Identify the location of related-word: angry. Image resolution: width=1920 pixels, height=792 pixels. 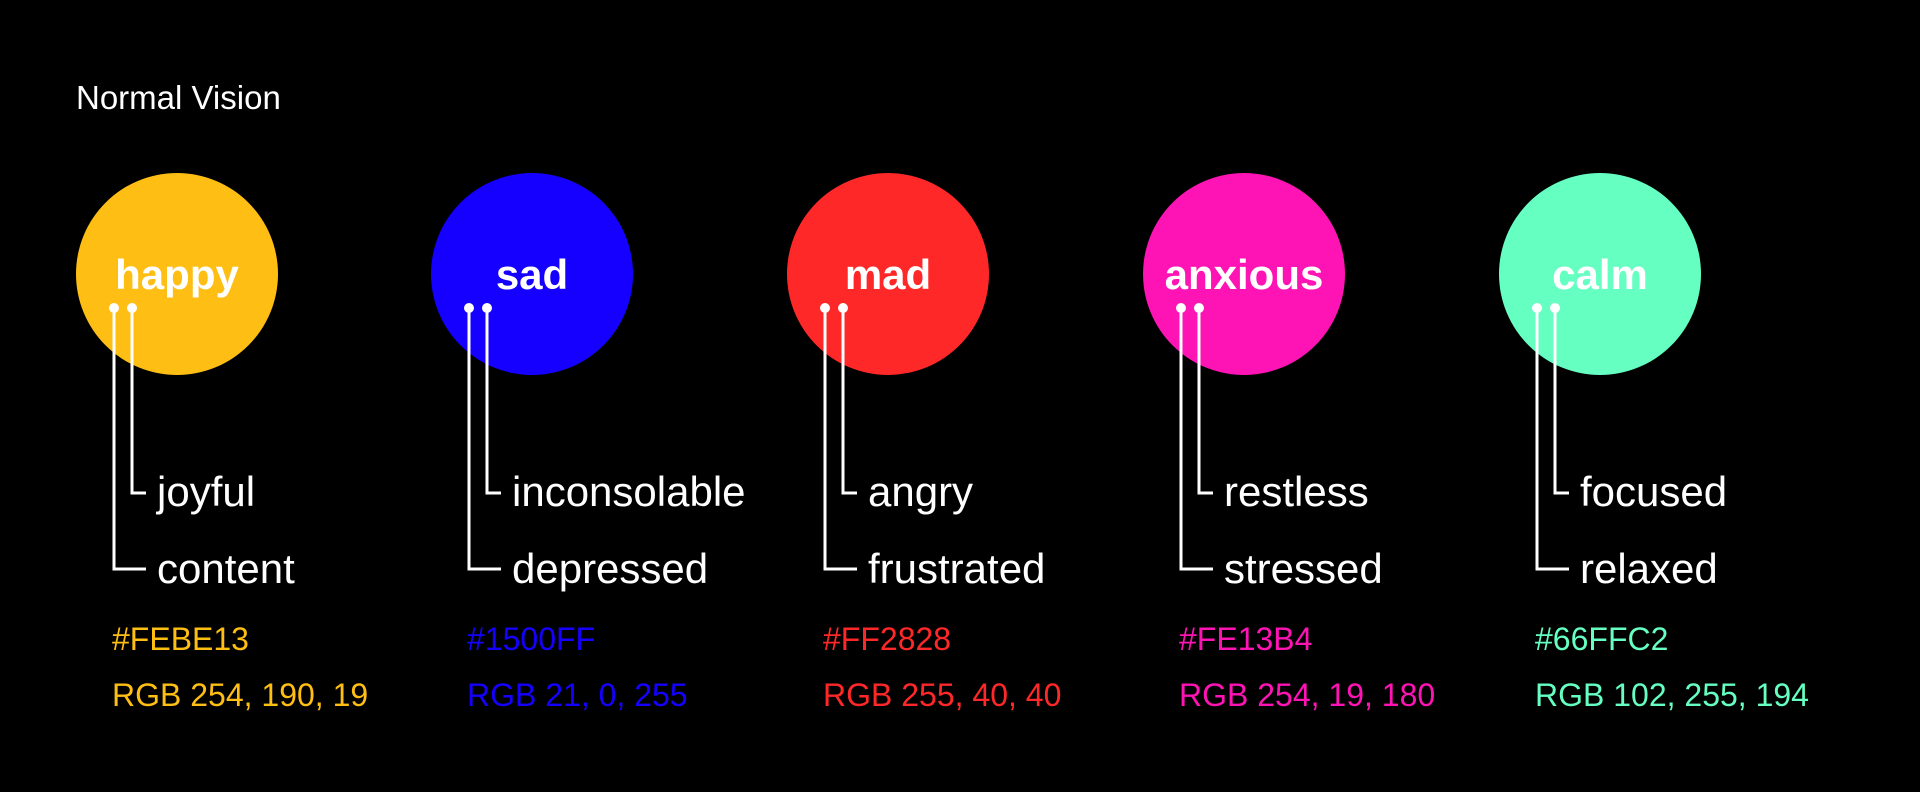
(921, 491).